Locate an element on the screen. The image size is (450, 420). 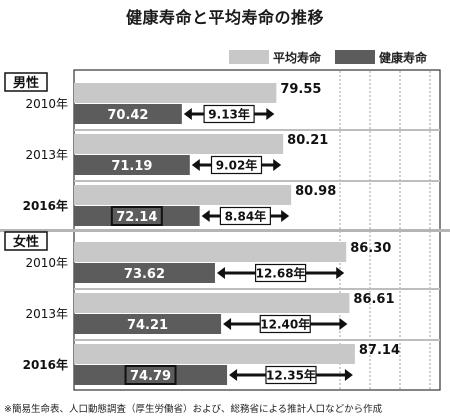
chart-title: 健康寿命と平均寿命の推移 is located at coordinates (224, 17).